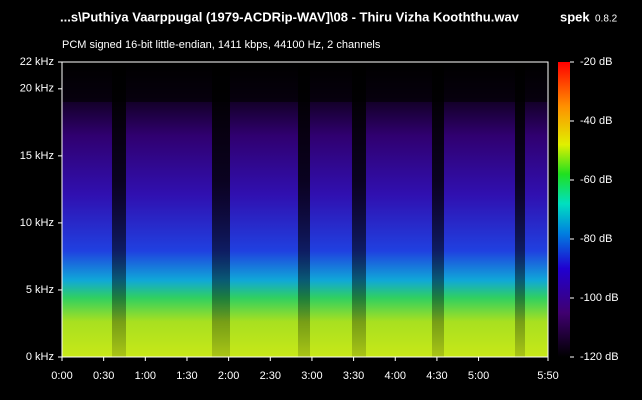 The image size is (642, 400). I want to click on x-tick-label: 2:30, so click(270, 376).